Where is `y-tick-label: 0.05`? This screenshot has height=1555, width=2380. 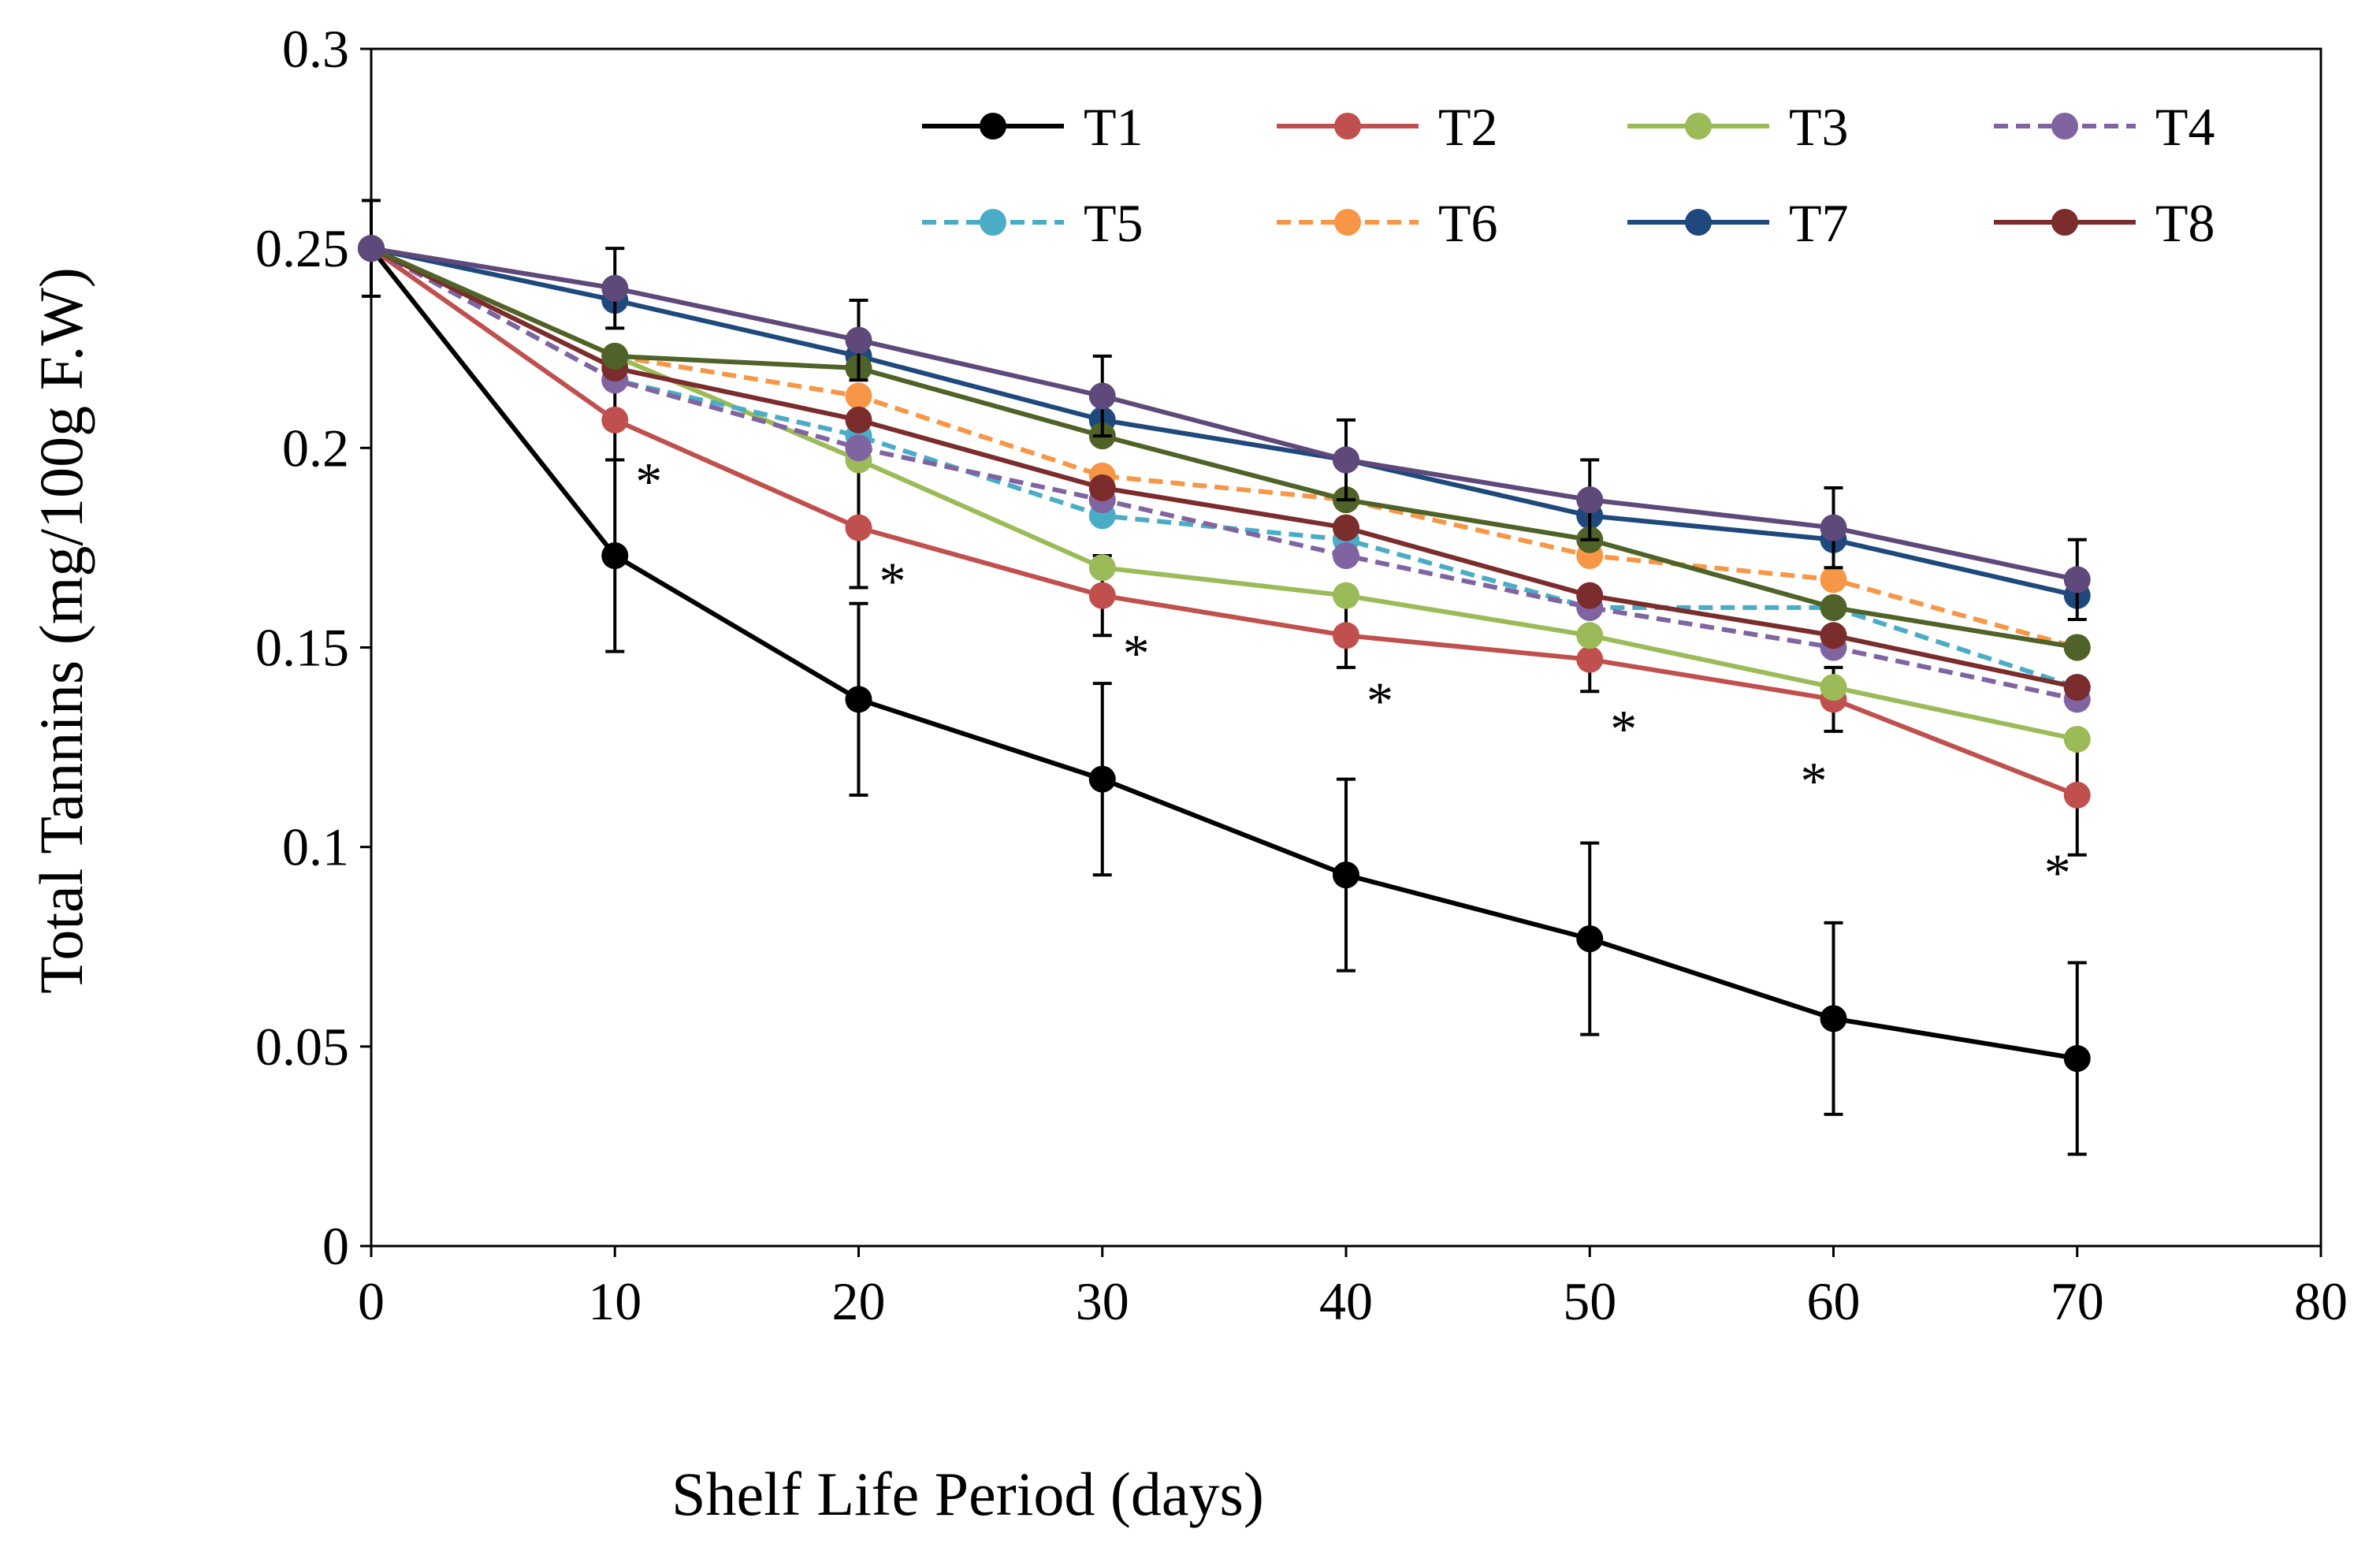
y-tick-label: 0.05 is located at coordinates (302, 1047).